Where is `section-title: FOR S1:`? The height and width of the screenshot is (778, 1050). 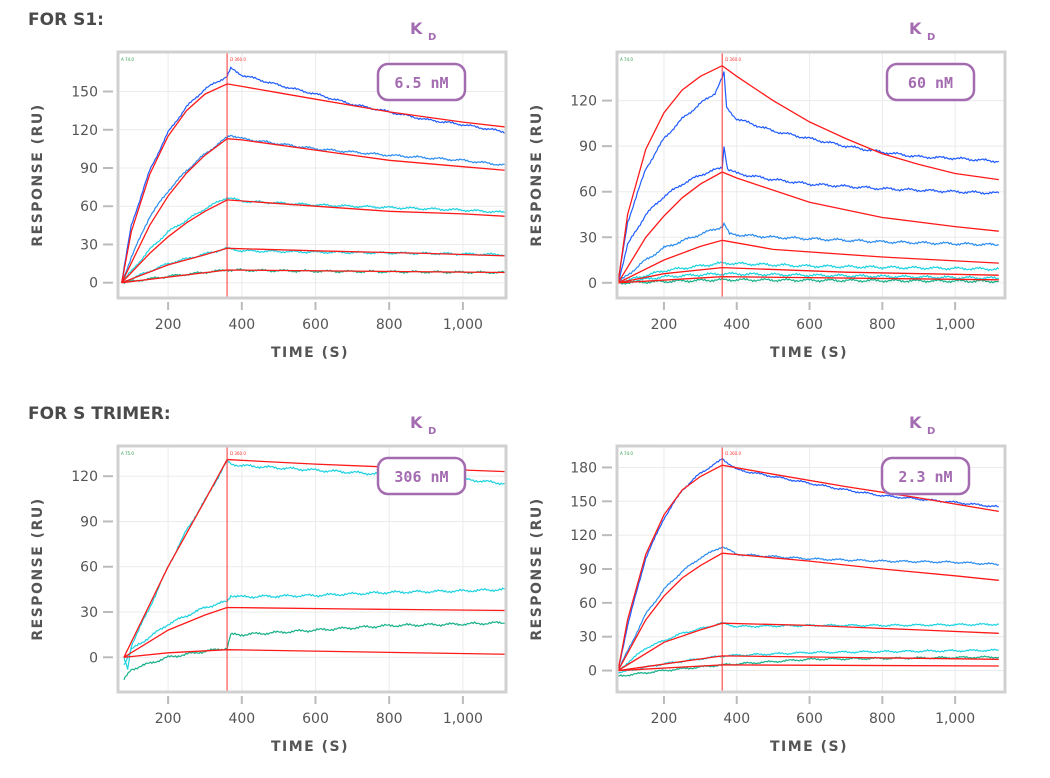 section-title: FOR S1: is located at coordinates (66, 20).